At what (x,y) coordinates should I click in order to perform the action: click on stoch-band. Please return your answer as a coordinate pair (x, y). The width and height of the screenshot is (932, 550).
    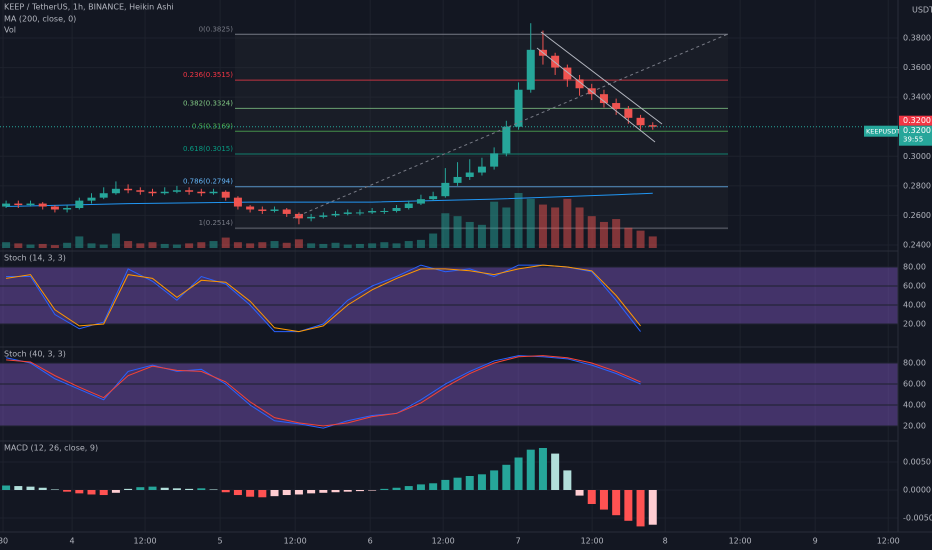
    Looking at the image, I should click on (449, 296).